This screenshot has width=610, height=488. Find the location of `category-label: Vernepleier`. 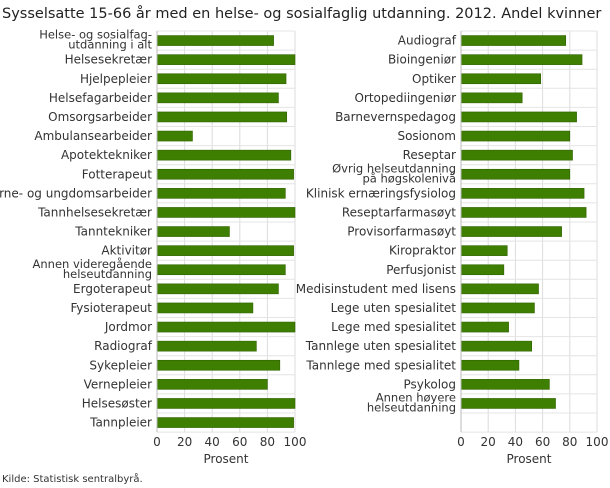

category-label: Vernepleier is located at coordinates (118, 384).